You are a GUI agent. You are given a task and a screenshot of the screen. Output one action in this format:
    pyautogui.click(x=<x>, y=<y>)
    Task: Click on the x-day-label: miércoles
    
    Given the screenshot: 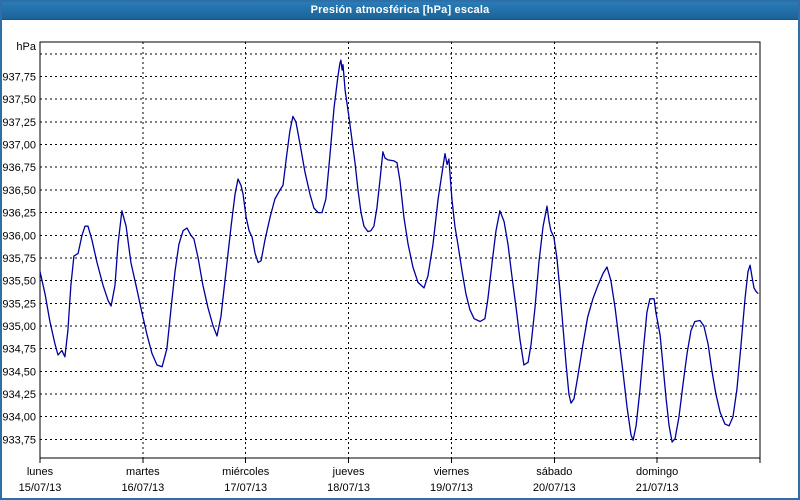 What is the action you would take?
    pyautogui.click(x=246, y=472)
    